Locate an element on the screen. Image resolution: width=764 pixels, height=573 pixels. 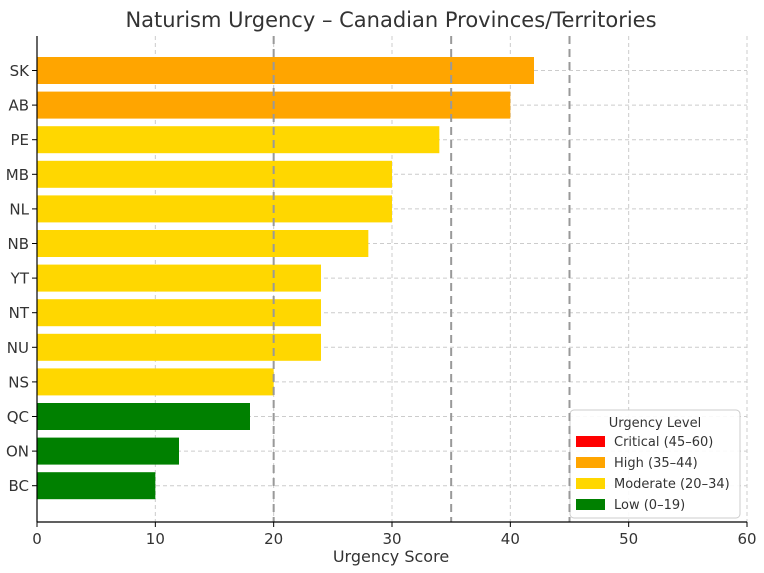
x-tick-label: 60 is located at coordinates (746, 539).